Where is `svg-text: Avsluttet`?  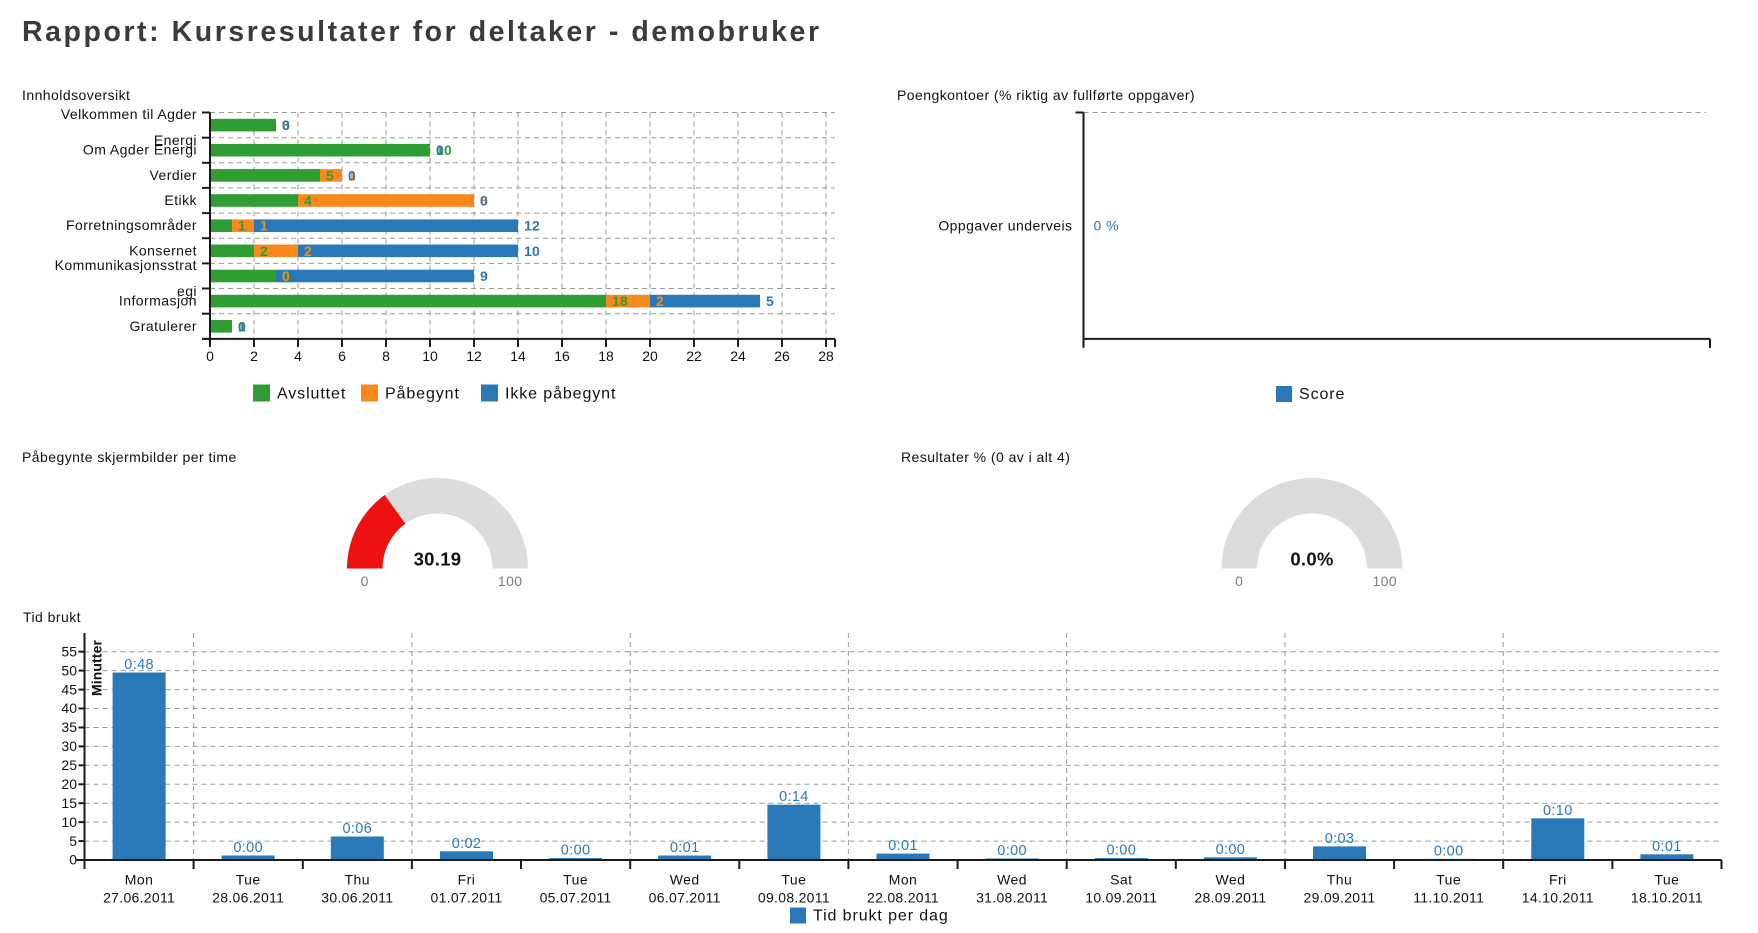 svg-text: Avsluttet is located at coordinates (311, 394).